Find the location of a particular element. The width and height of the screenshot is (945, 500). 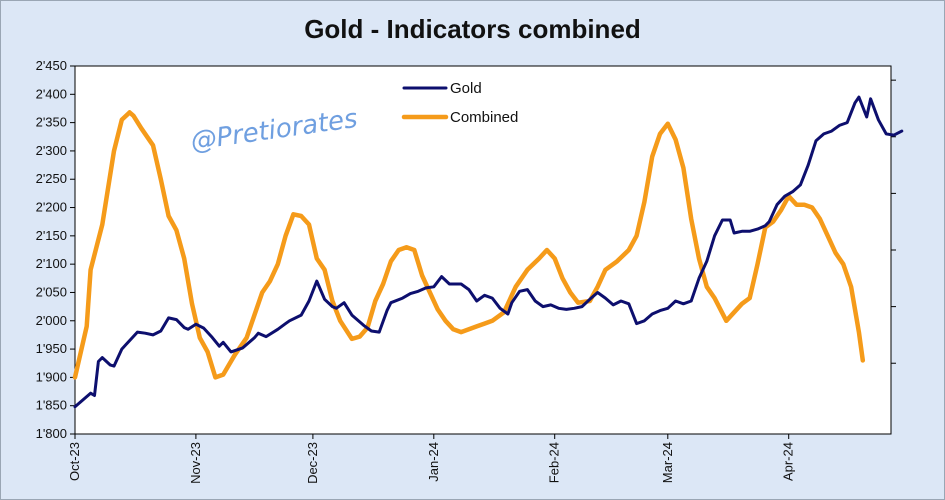

chart-title: Gold - Indicators combined is located at coordinates (472, 29).